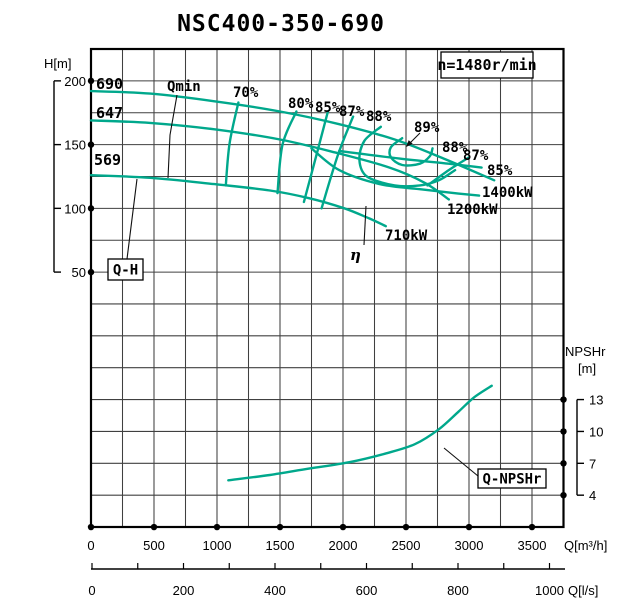  Describe the element at coordinates (75, 145) in the screenshot. I see `head-tick-label: 150` at that location.